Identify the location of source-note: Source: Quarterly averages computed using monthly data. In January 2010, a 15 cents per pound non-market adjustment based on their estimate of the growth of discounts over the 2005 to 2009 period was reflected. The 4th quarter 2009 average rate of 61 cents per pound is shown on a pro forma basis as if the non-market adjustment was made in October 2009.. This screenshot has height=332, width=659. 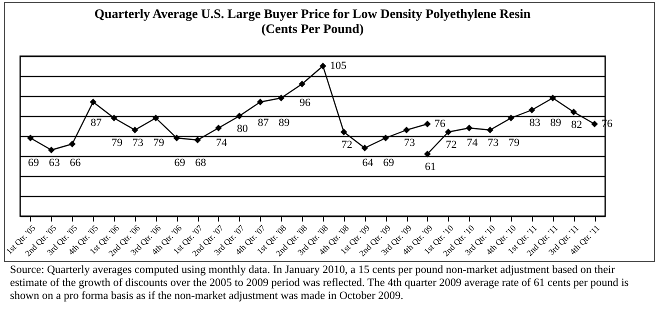
(320, 283).